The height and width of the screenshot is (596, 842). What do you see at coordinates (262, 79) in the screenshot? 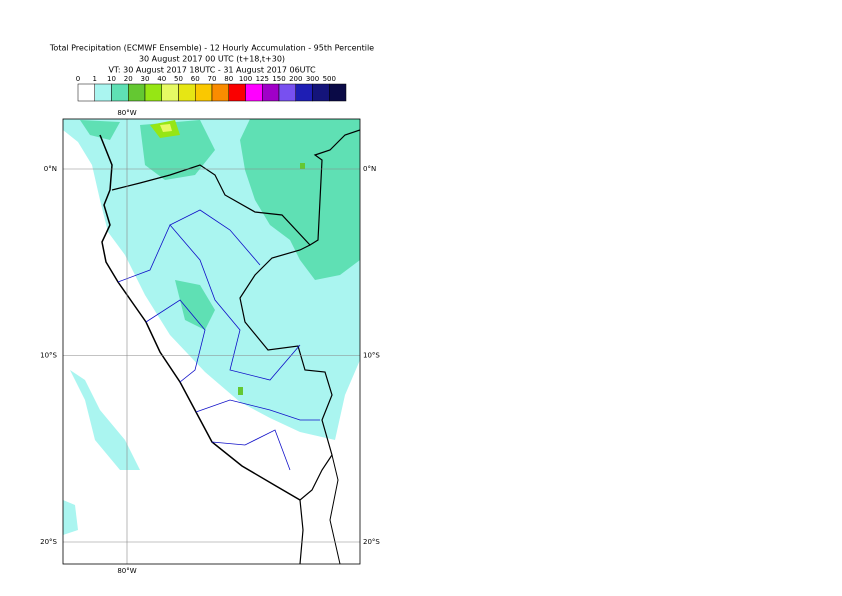
I see `legend-label: 125` at bounding box center [262, 79].